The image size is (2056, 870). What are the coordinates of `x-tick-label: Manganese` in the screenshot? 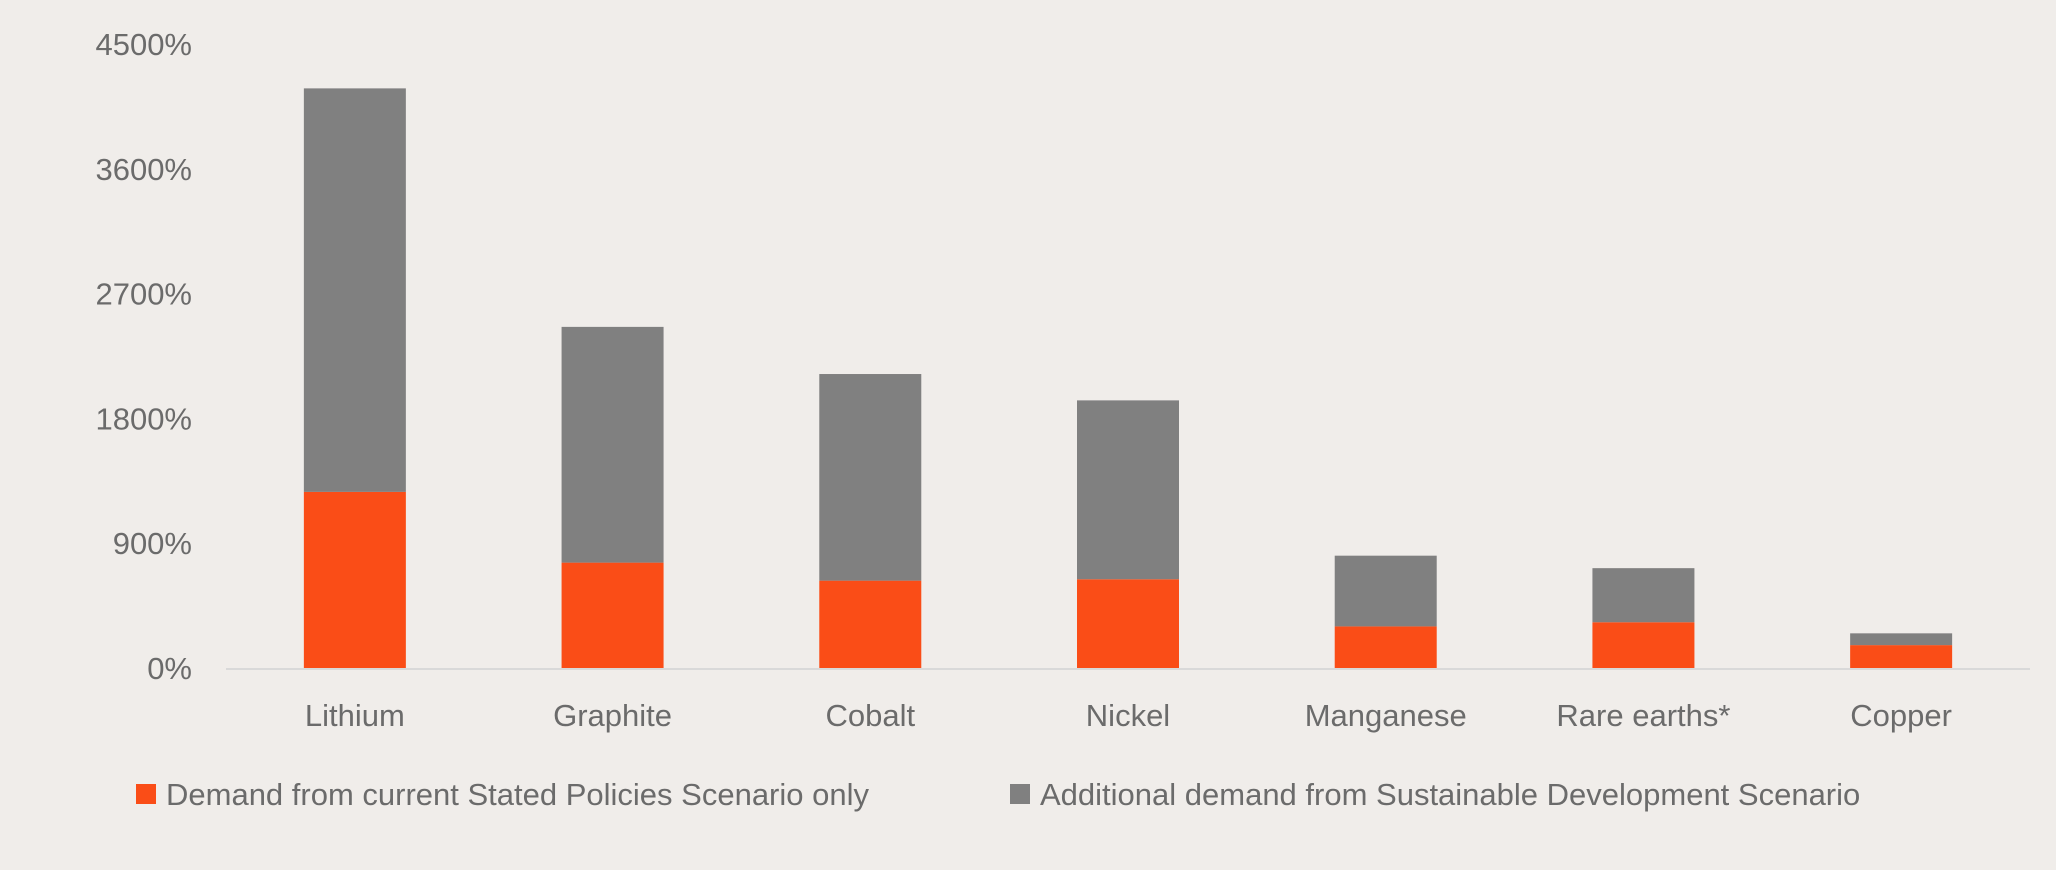 It's located at (1386, 715).